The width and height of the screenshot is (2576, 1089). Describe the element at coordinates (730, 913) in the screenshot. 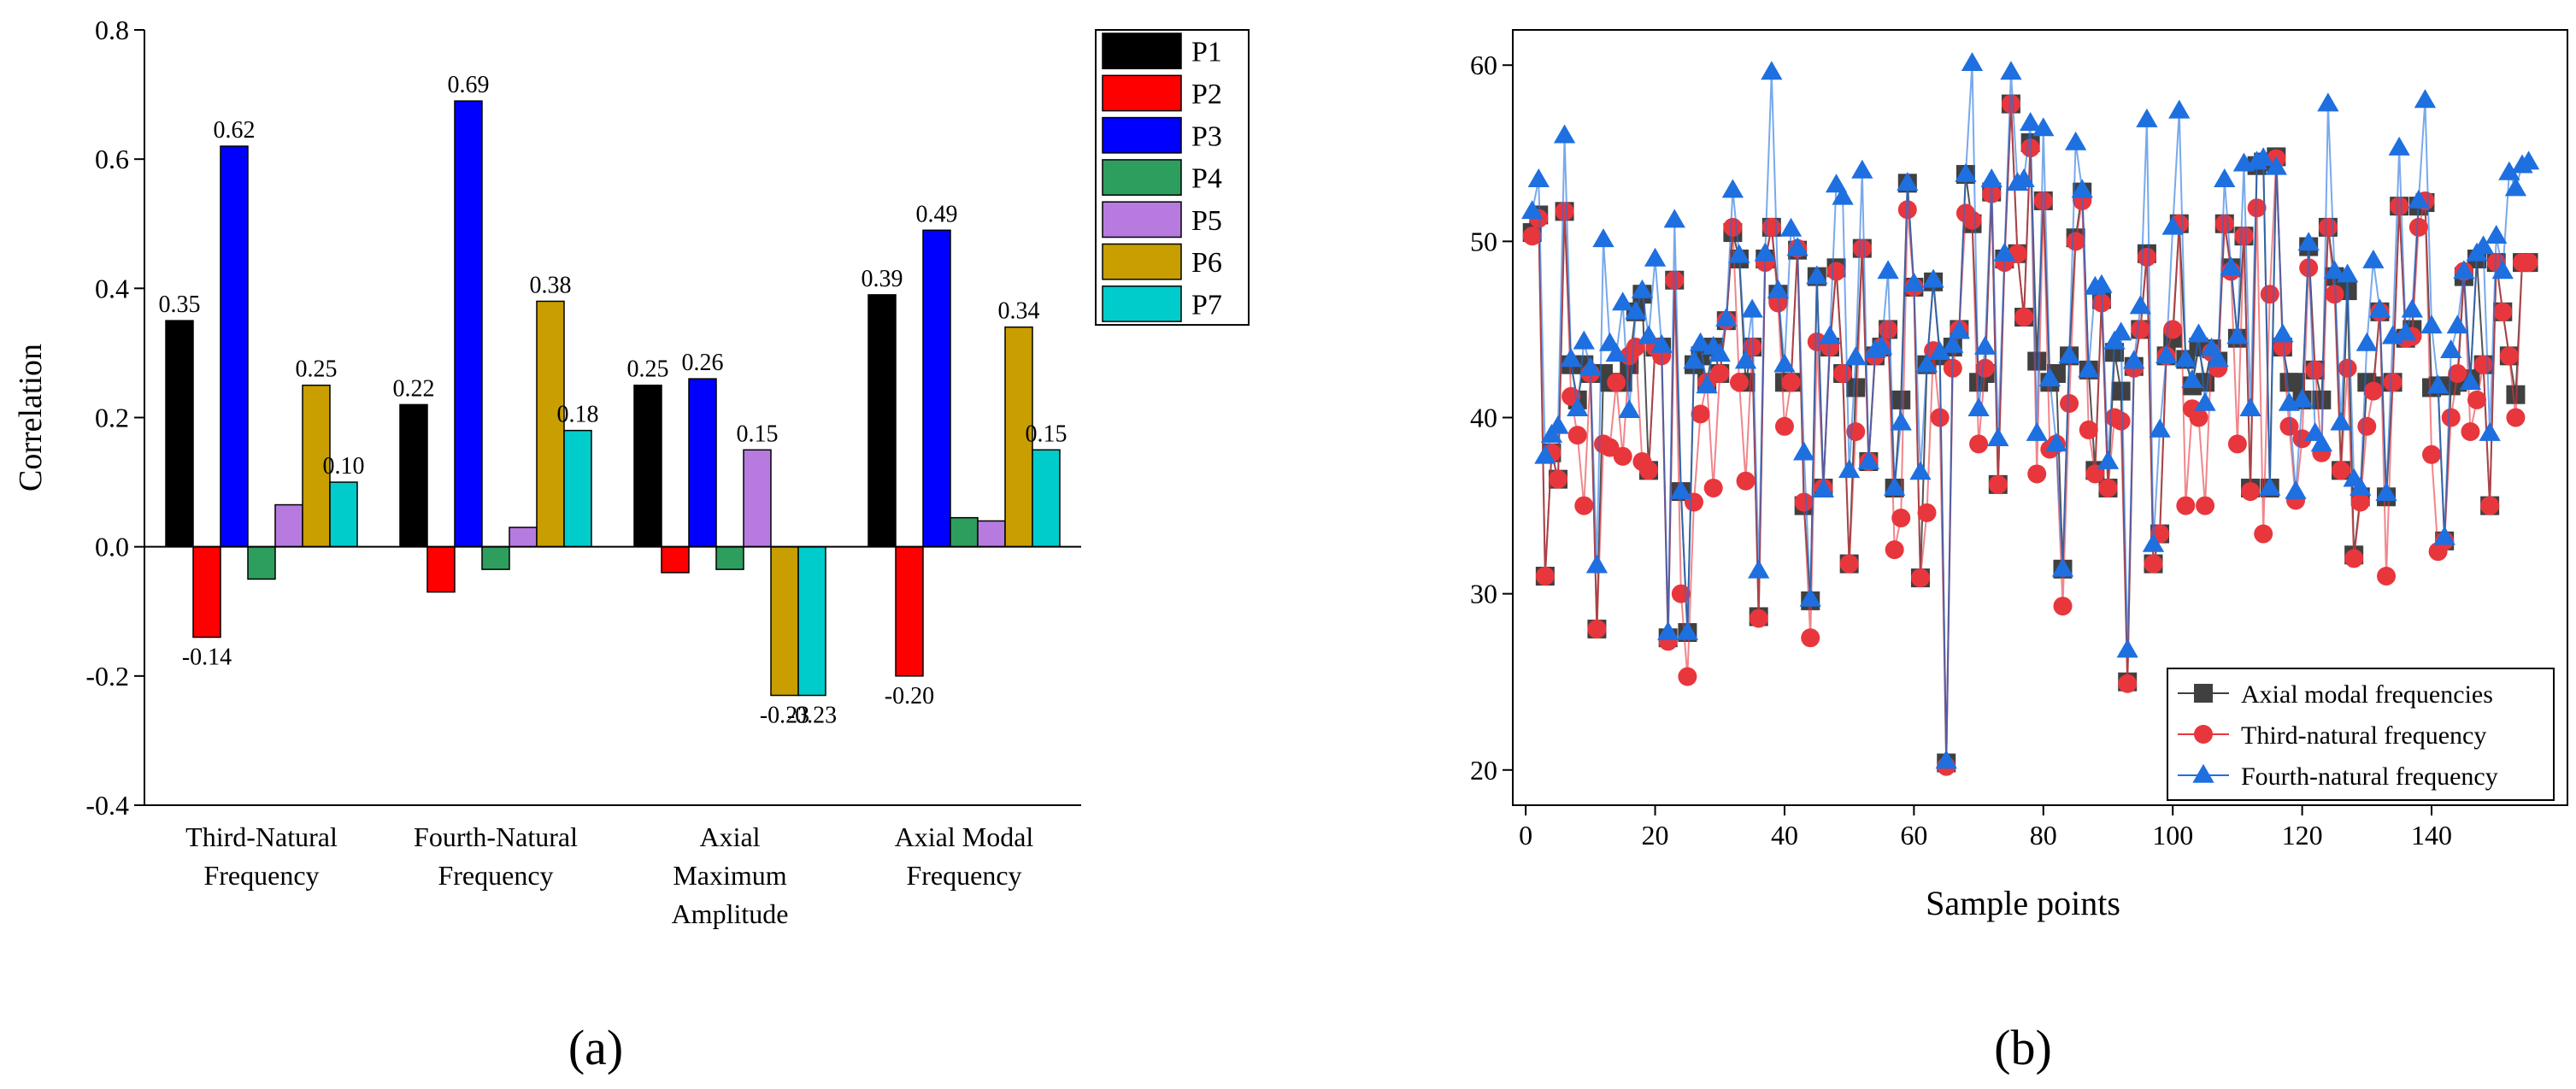

I see `x-tick-label: Amplitude` at that location.